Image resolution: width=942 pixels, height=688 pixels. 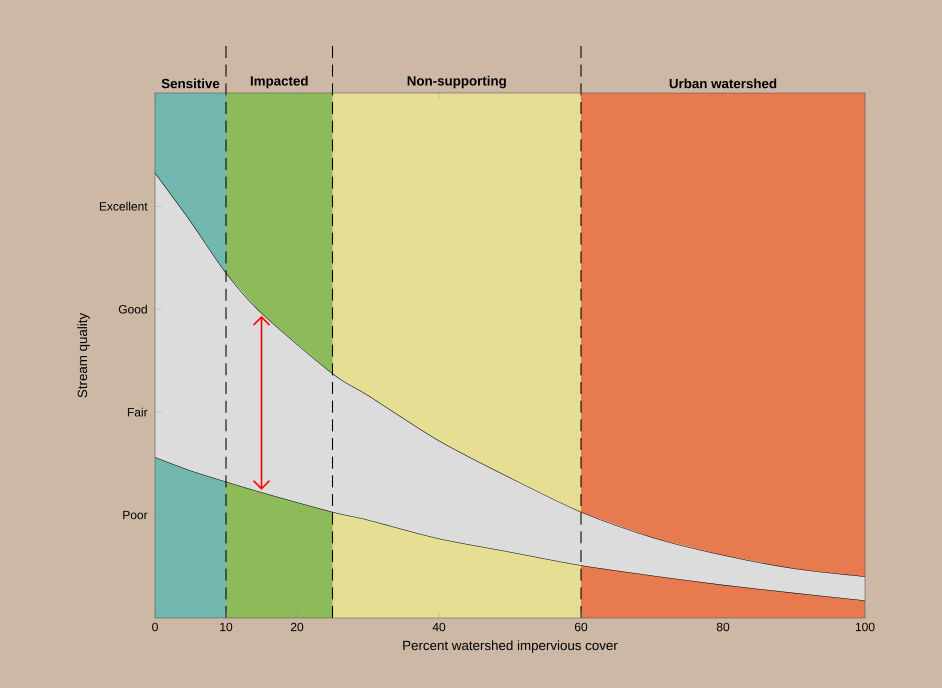 What do you see at coordinates (226, 627) in the screenshot?
I see `x-tick-label: 10` at bounding box center [226, 627].